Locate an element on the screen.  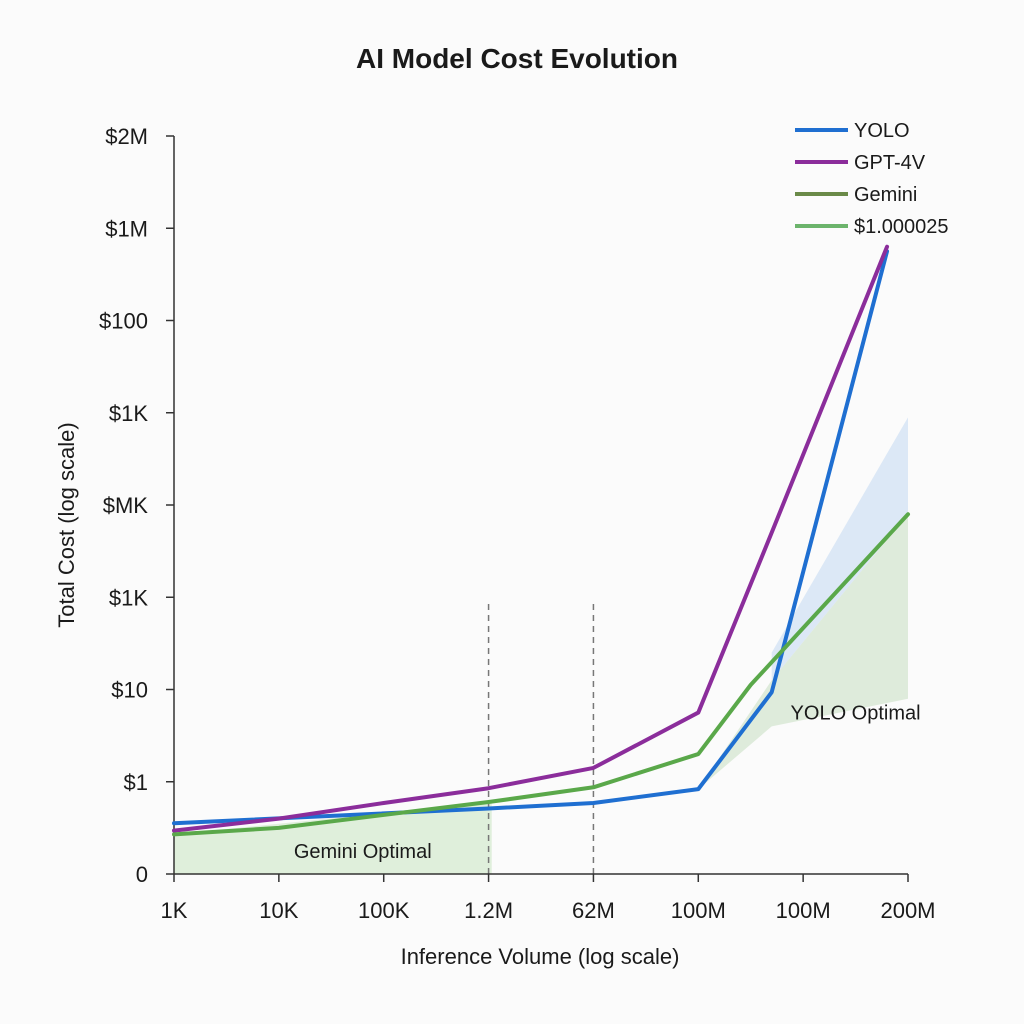
chart-title: AI Model Cost Evolution is located at coordinates (517, 58).